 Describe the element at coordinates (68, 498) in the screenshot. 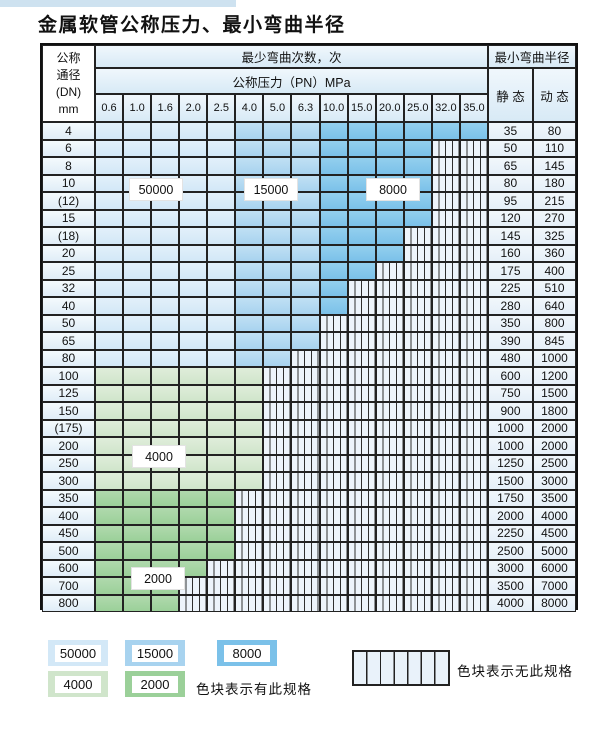

I see `dn-label: 350` at that location.